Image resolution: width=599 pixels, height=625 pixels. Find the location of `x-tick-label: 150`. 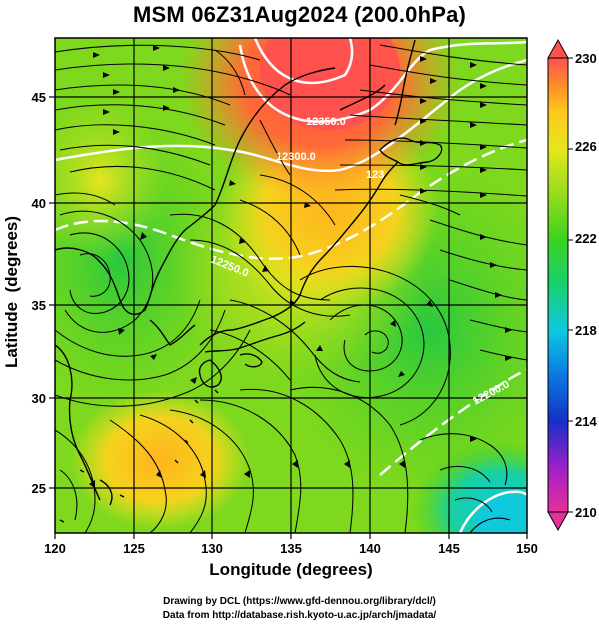

x-tick-label: 150 is located at coordinates (527, 548).